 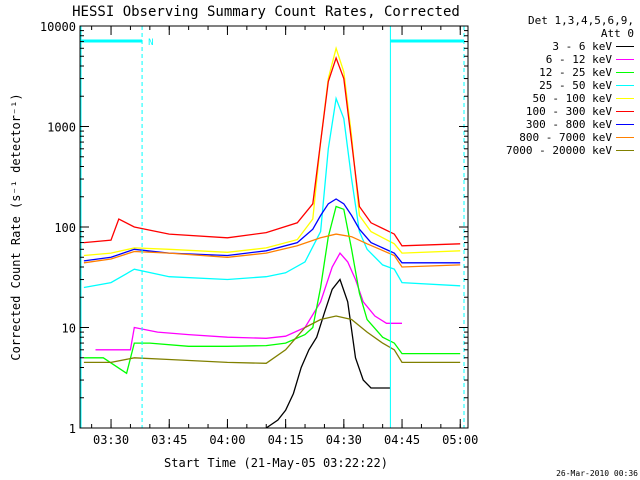 I want to click on y-tick-label-2: 100, so click(x=65, y=228).